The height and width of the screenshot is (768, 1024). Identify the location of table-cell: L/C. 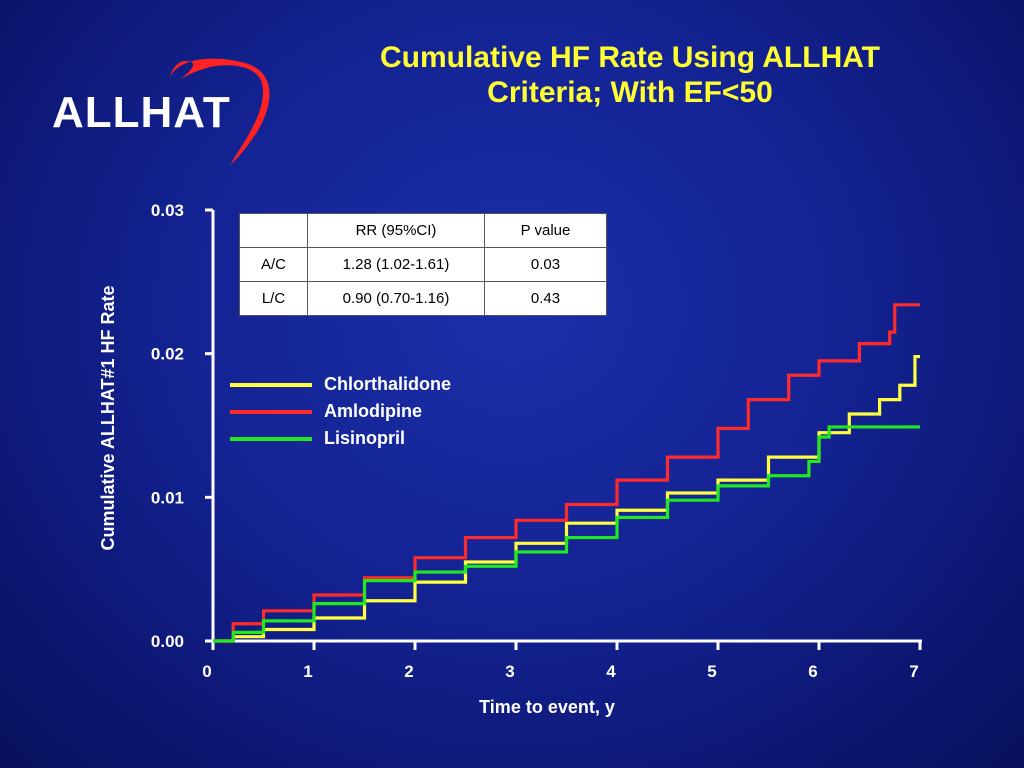
(273, 298).